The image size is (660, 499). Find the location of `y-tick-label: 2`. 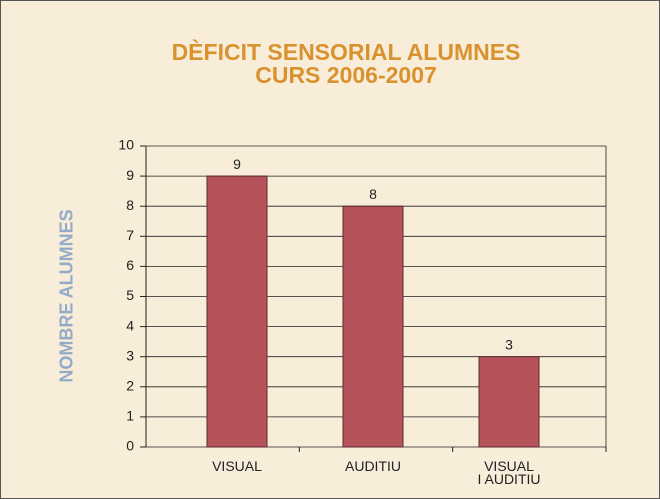

y-tick-label: 2 is located at coordinates (130, 386).